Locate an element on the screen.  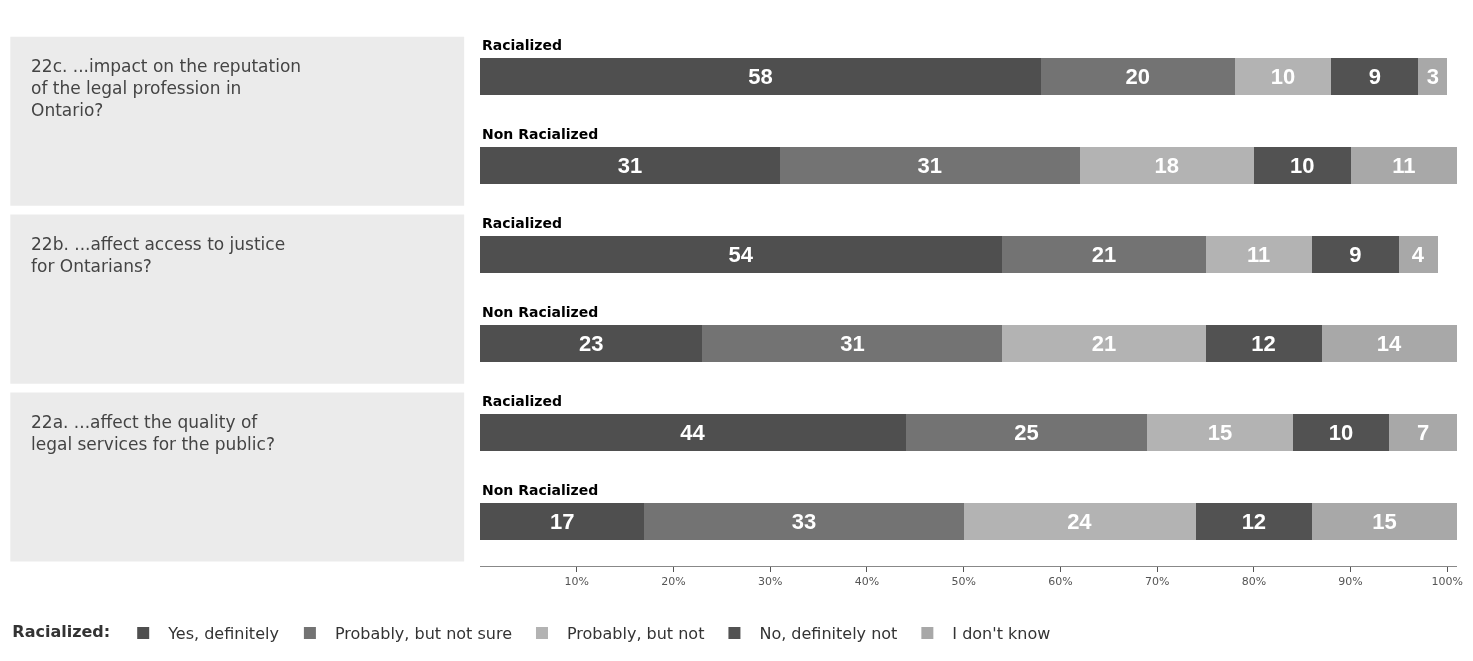
x-tick-label: 20% is located at coordinates (673, 582).